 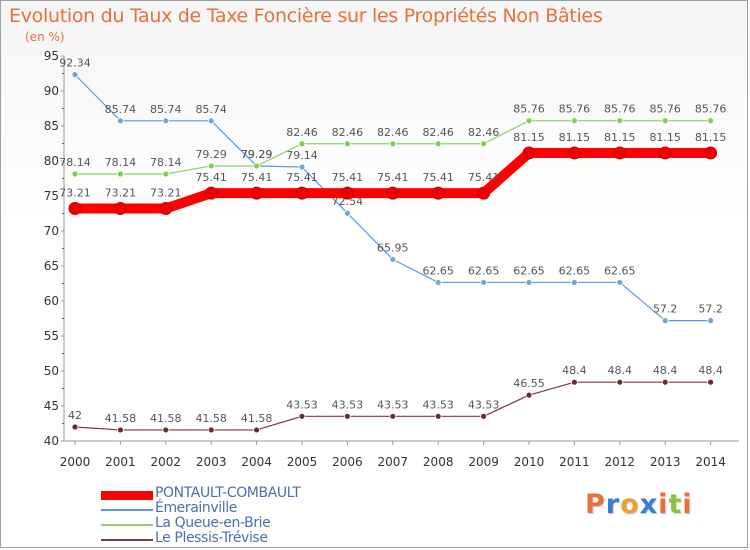 I want to click on y-tick-label: 50, so click(x=51, y=371).